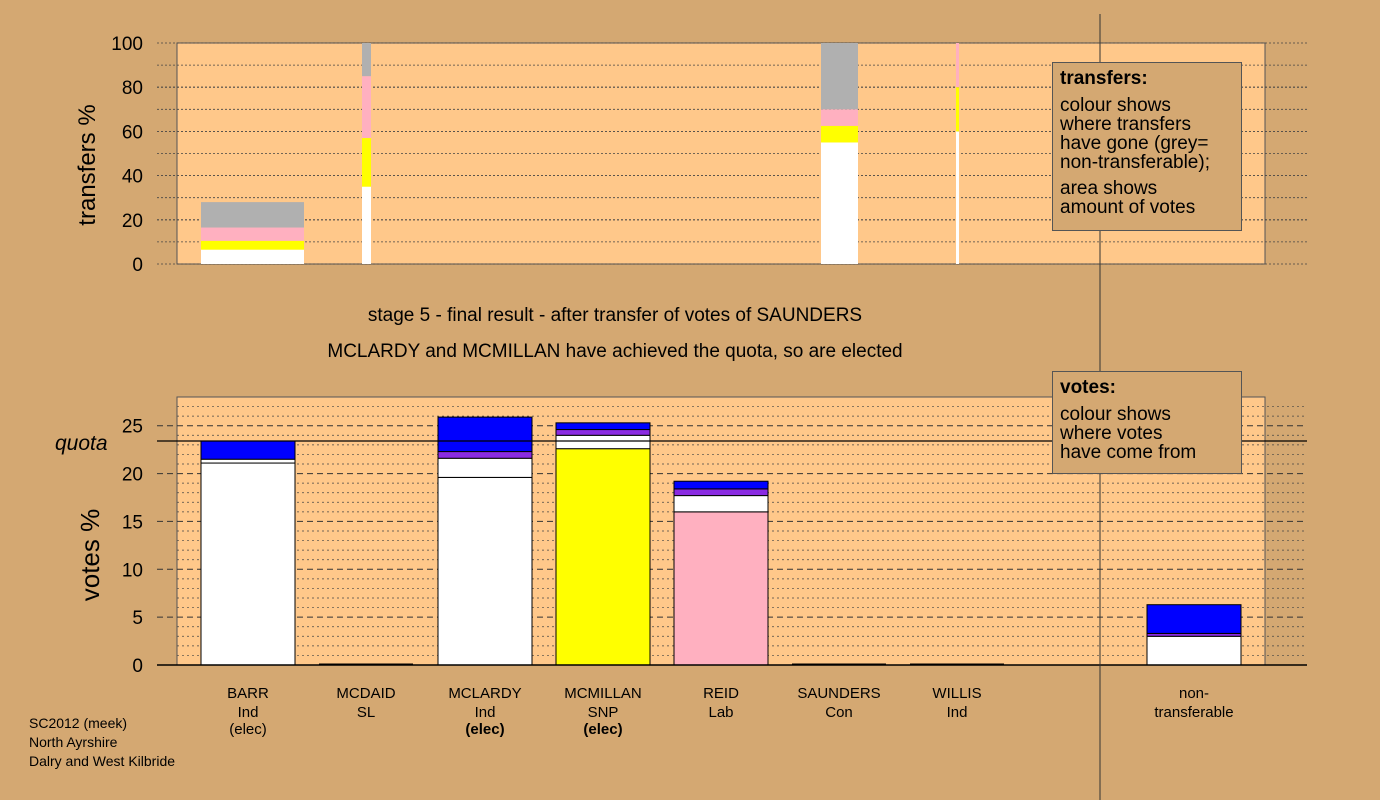  Describe the element at coordinates (248, 693) in the screenshot. I see `candidate-name: BARR` at that location.